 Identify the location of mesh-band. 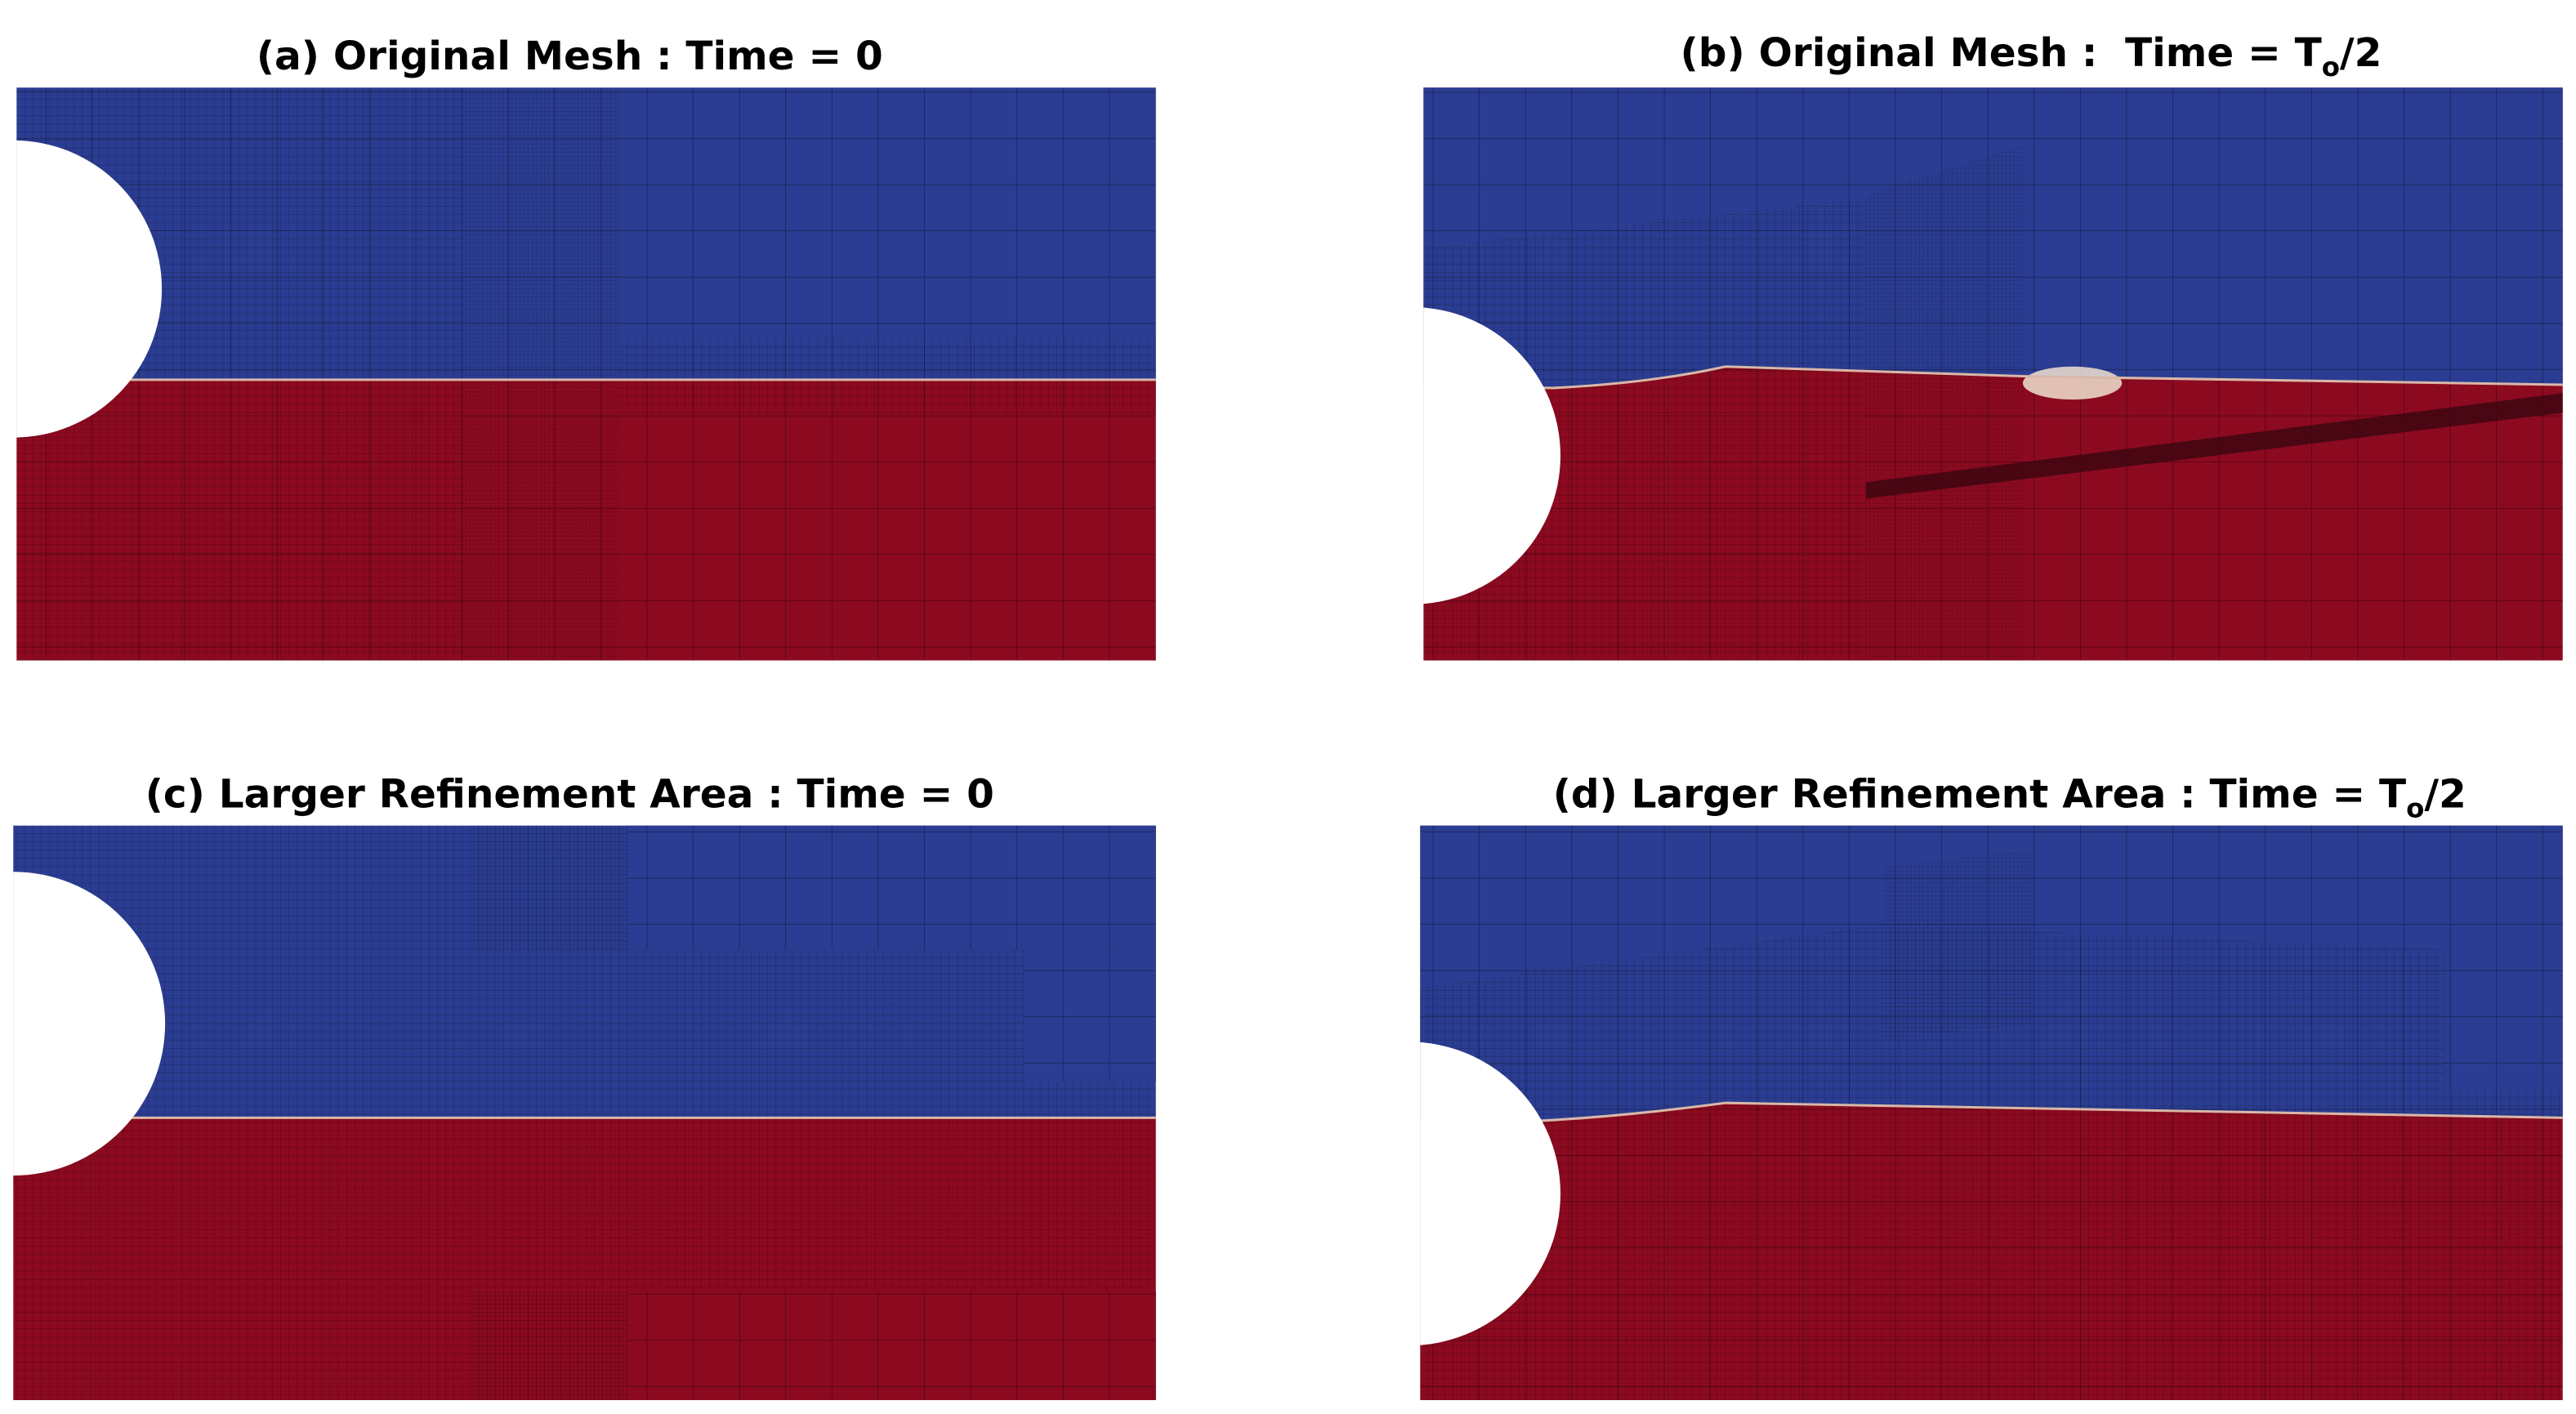
(2214, 446).